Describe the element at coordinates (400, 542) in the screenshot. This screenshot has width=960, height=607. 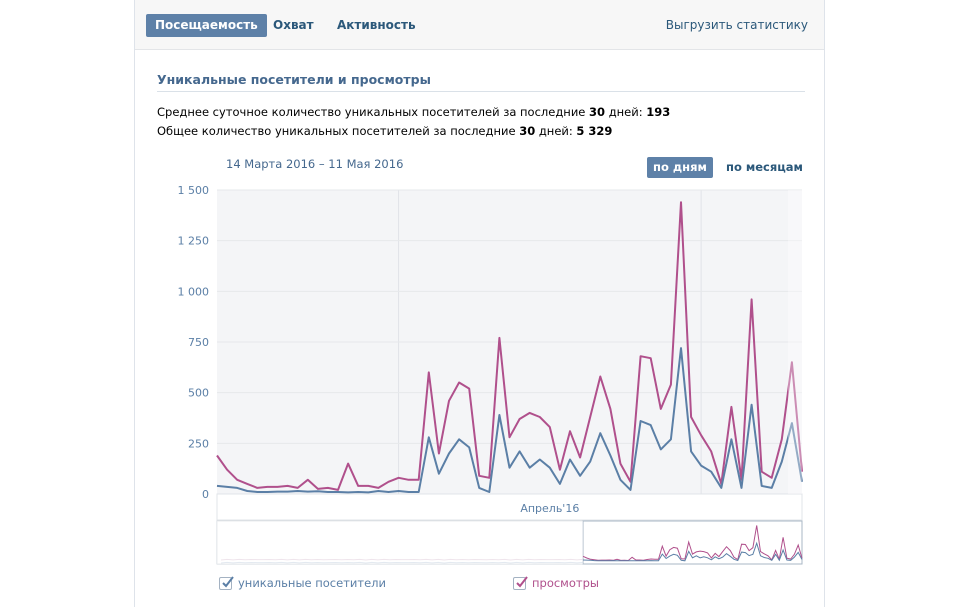
I see `navigator-mask` at that location.